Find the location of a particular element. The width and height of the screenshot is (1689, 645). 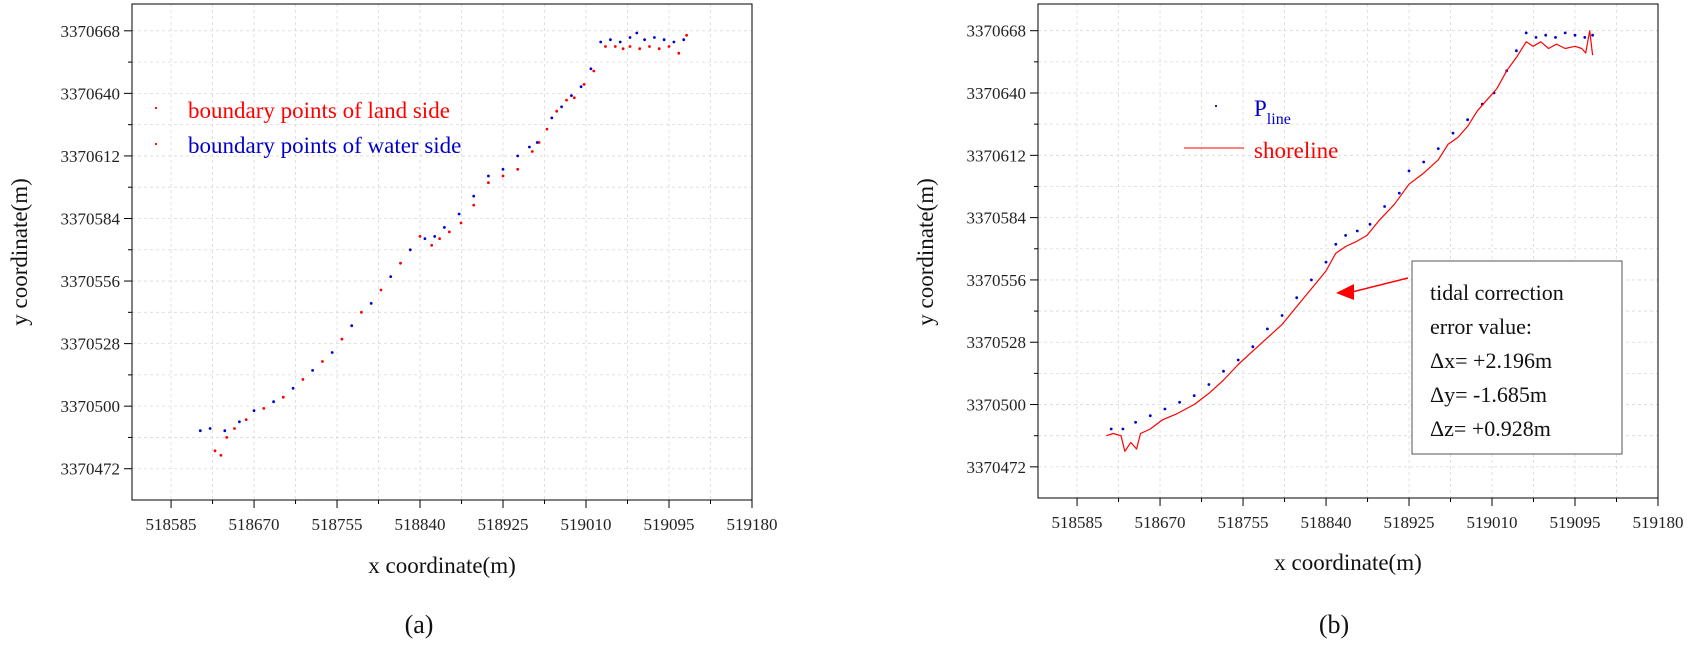

annotation-line-4: Δy= -1.685m is located at coordinates (1488, 394).